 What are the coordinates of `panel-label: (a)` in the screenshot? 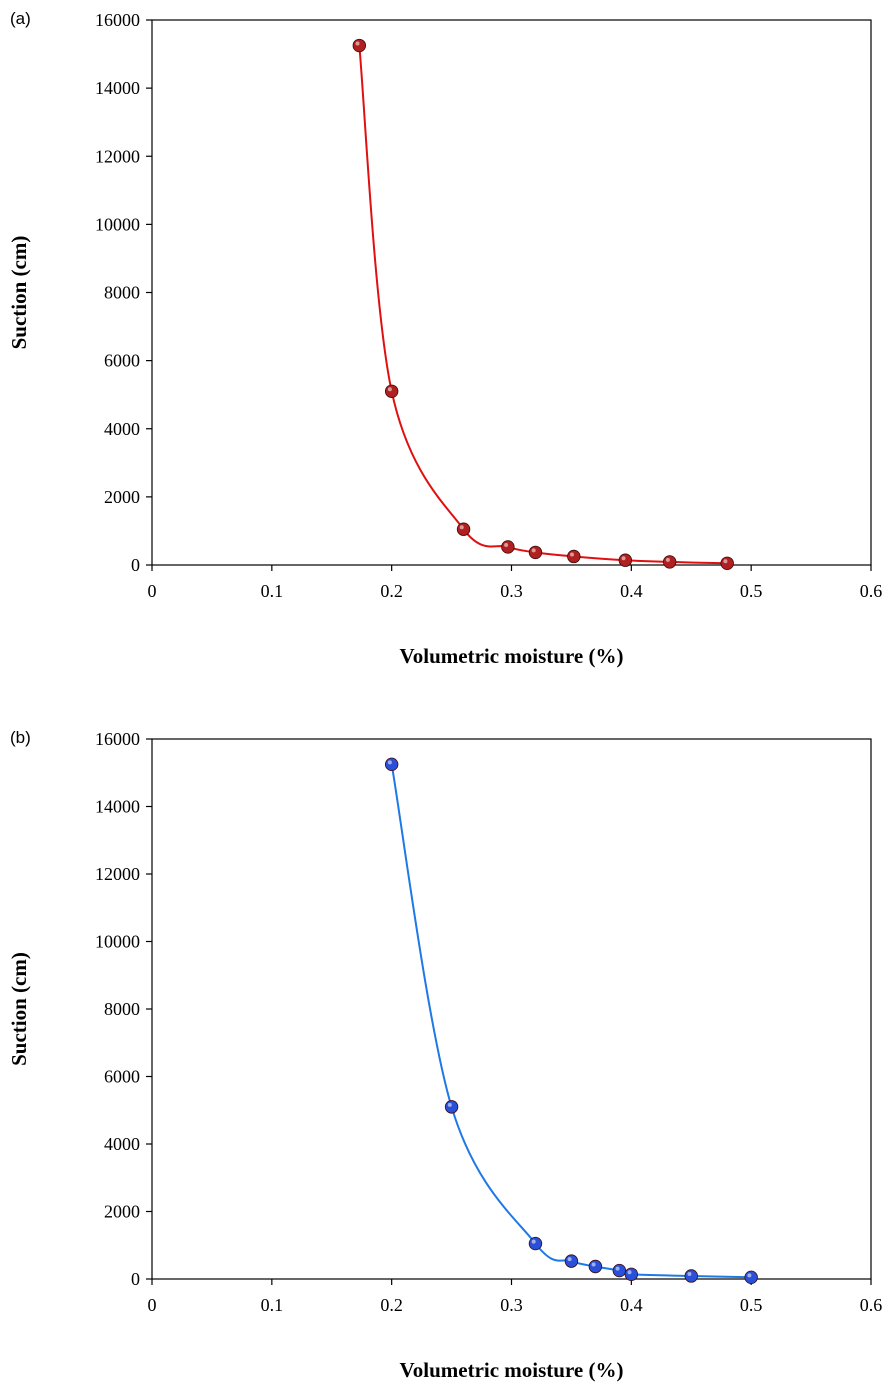 It's located at (20, 18).